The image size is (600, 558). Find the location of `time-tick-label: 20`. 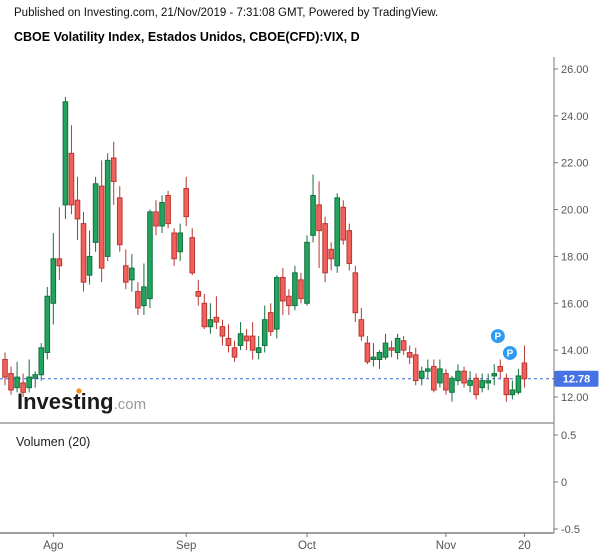

time-tick-label: 20 is located at coordinates (524, 546).